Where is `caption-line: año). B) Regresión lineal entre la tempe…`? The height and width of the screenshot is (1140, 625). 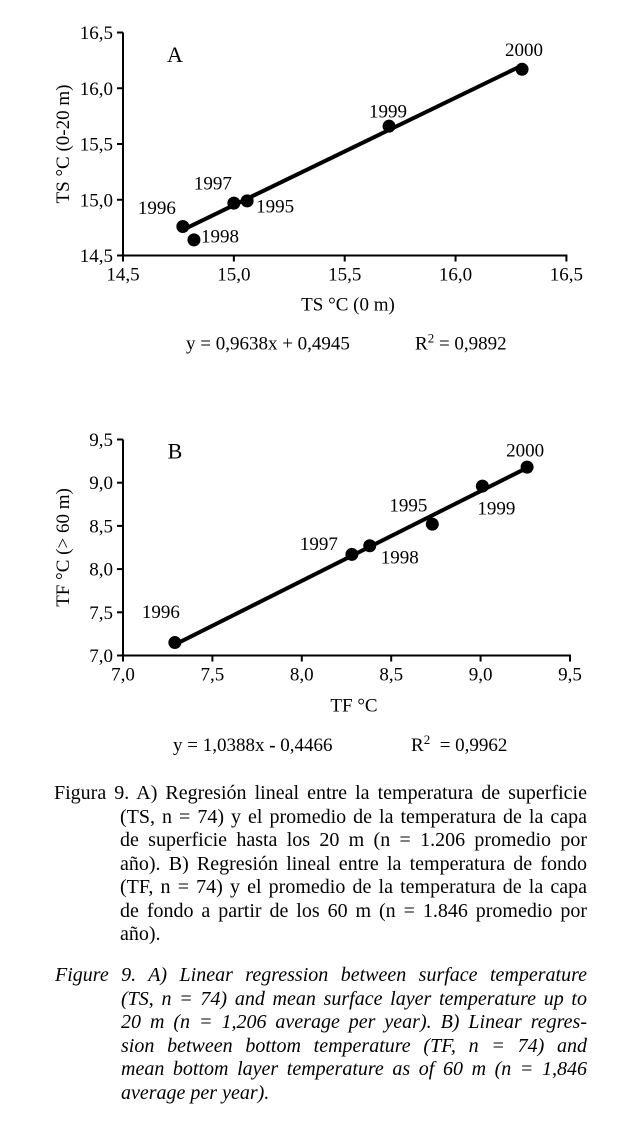
caption-line: año). B) Regresión lineal entre la tempe… is located at coordinates (353, 863).